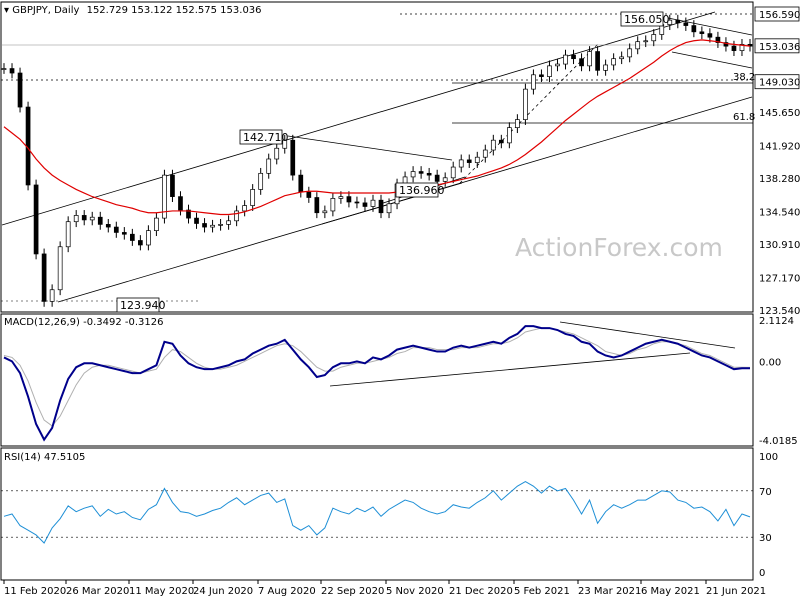 Image resolution: width=800 pixels, height=604 pixels. Describe the element at coordinates (744, 117) in the screenshot. I see `fib-61-label: 61.8` at that location.